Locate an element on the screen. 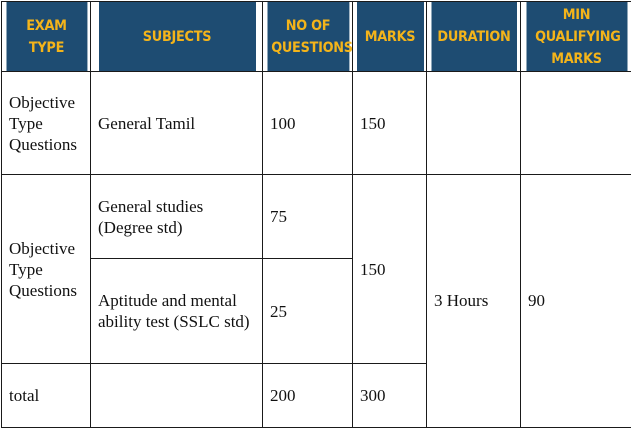 The width and height of the screenshot is (631, 429). cell-min-marks: 90 is located at coordinates (576, 301).